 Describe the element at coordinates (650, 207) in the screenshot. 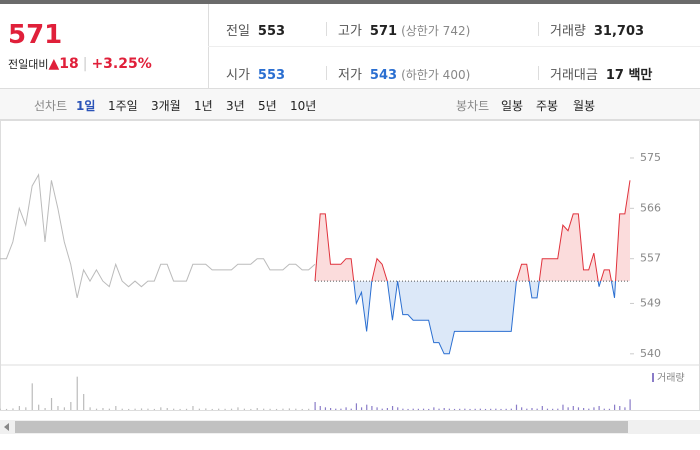

I see `y-tick-label: 566` at that location.